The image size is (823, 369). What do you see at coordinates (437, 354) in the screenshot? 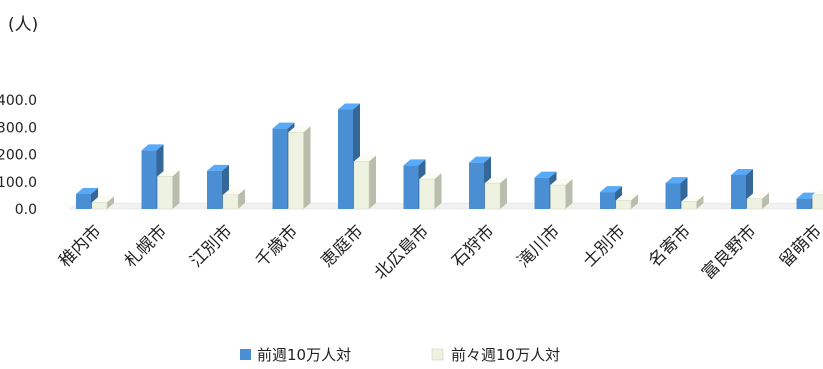
I see `legend-swatch-prev-week` at bounding box center [437, 354].